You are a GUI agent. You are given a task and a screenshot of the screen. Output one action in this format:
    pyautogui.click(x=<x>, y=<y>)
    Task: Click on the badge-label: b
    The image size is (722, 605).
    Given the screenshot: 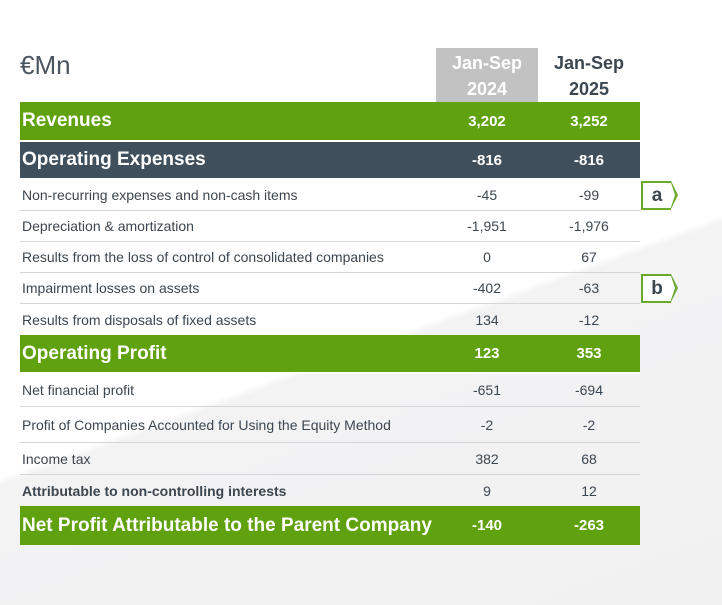 What is the action you would take?
    pyautogui.click(x=657, y=288)
    